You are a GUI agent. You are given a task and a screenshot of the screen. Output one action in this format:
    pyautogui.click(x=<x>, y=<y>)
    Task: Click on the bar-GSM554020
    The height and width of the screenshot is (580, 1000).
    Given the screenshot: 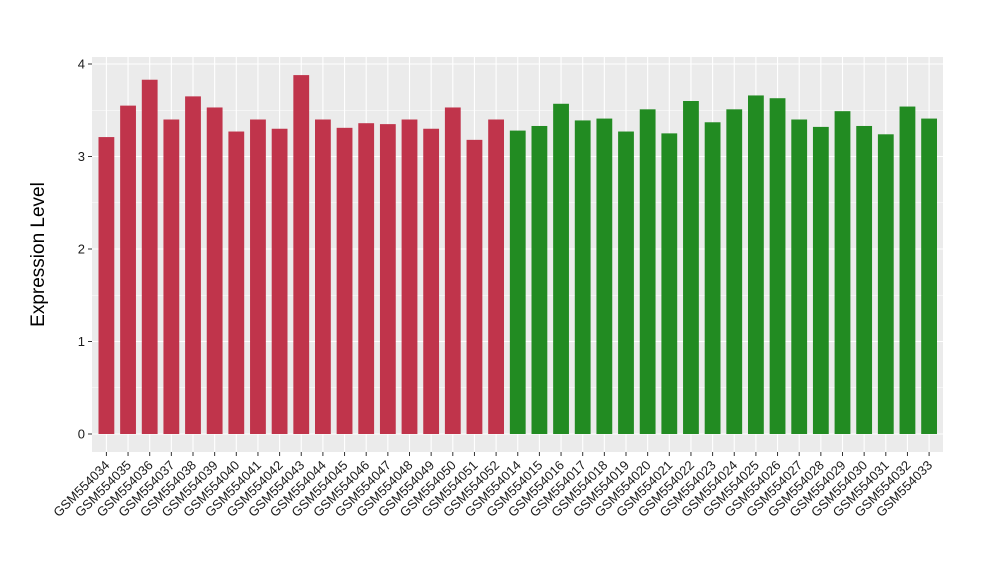 What is the action you would take?
    pyautogui.click(x=647, y=271)
    